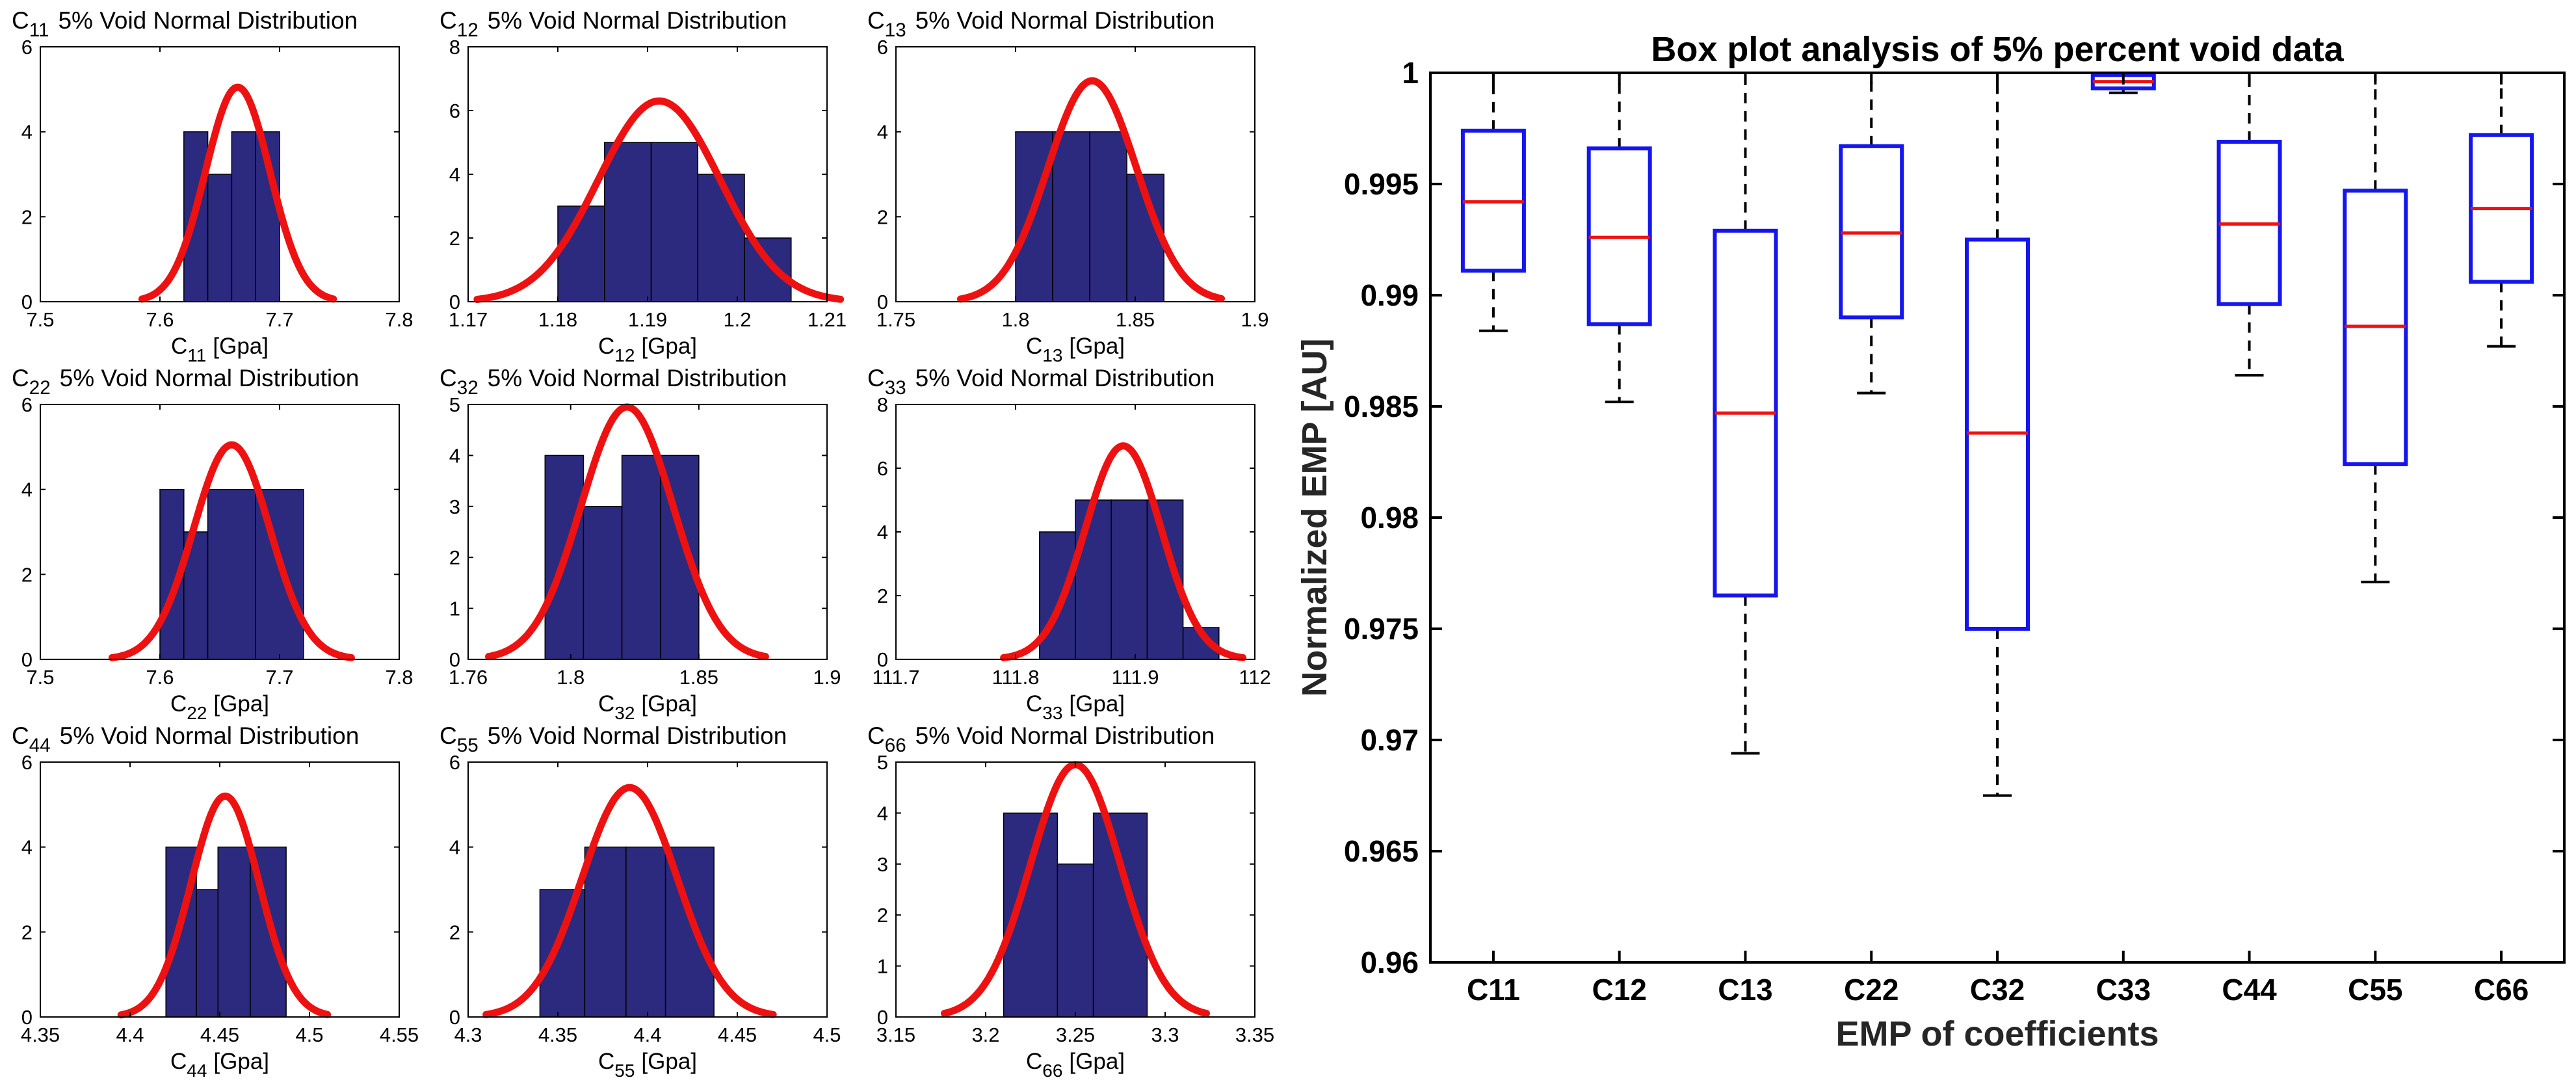 The height and width of the screenshot is (1082, 2576). What do you see at coordinates (220, 349) in the screenshot?
I see `x-axis-label: C11 [Gpa]` at bounding box center [220, 349].